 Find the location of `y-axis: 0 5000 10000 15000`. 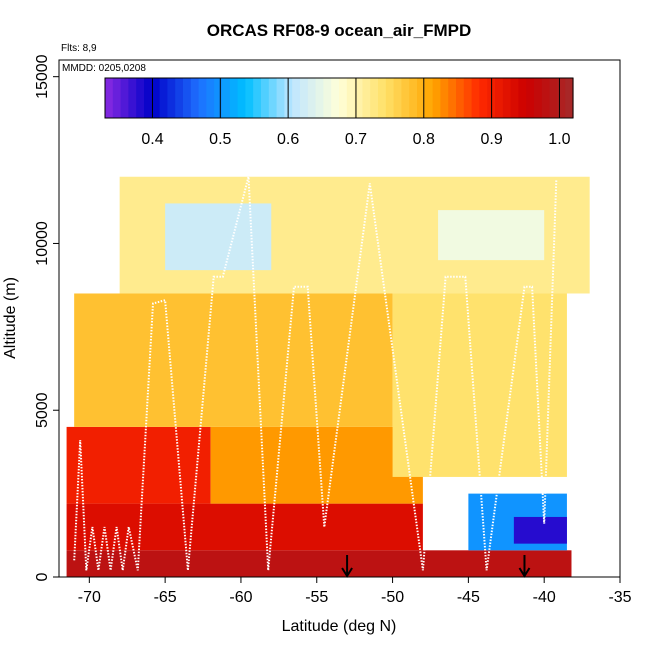

y-axis: 0 5000 10000 15000 is located at coordinates (46, 317).